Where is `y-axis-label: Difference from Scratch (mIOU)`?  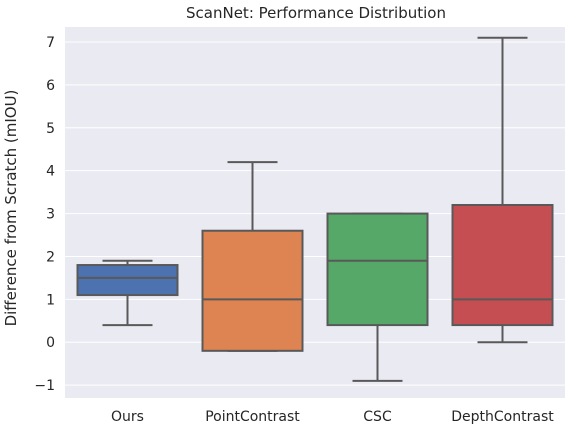
y-axis-label: Difference from Scratch (mIOU) is located at coordinates (11, 208).